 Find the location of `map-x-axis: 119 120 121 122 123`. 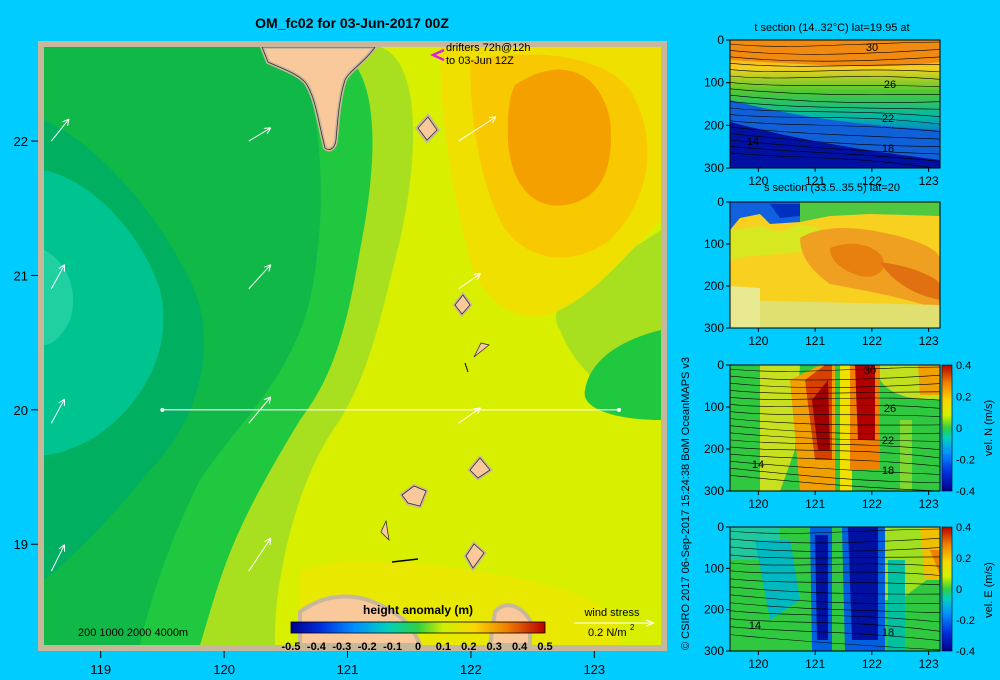

map-x-axis: 119 120 121 122 123 is located at coordinates (347, 664).